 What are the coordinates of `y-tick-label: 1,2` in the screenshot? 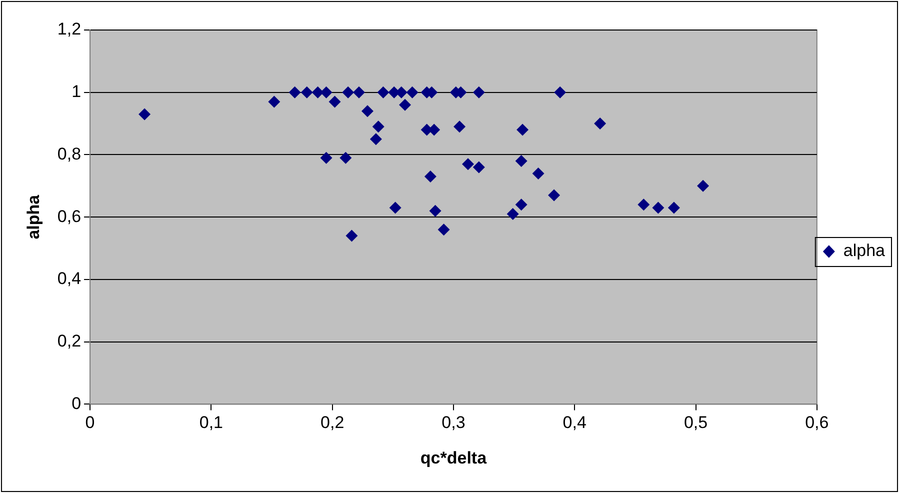 It's located at (69, 29).